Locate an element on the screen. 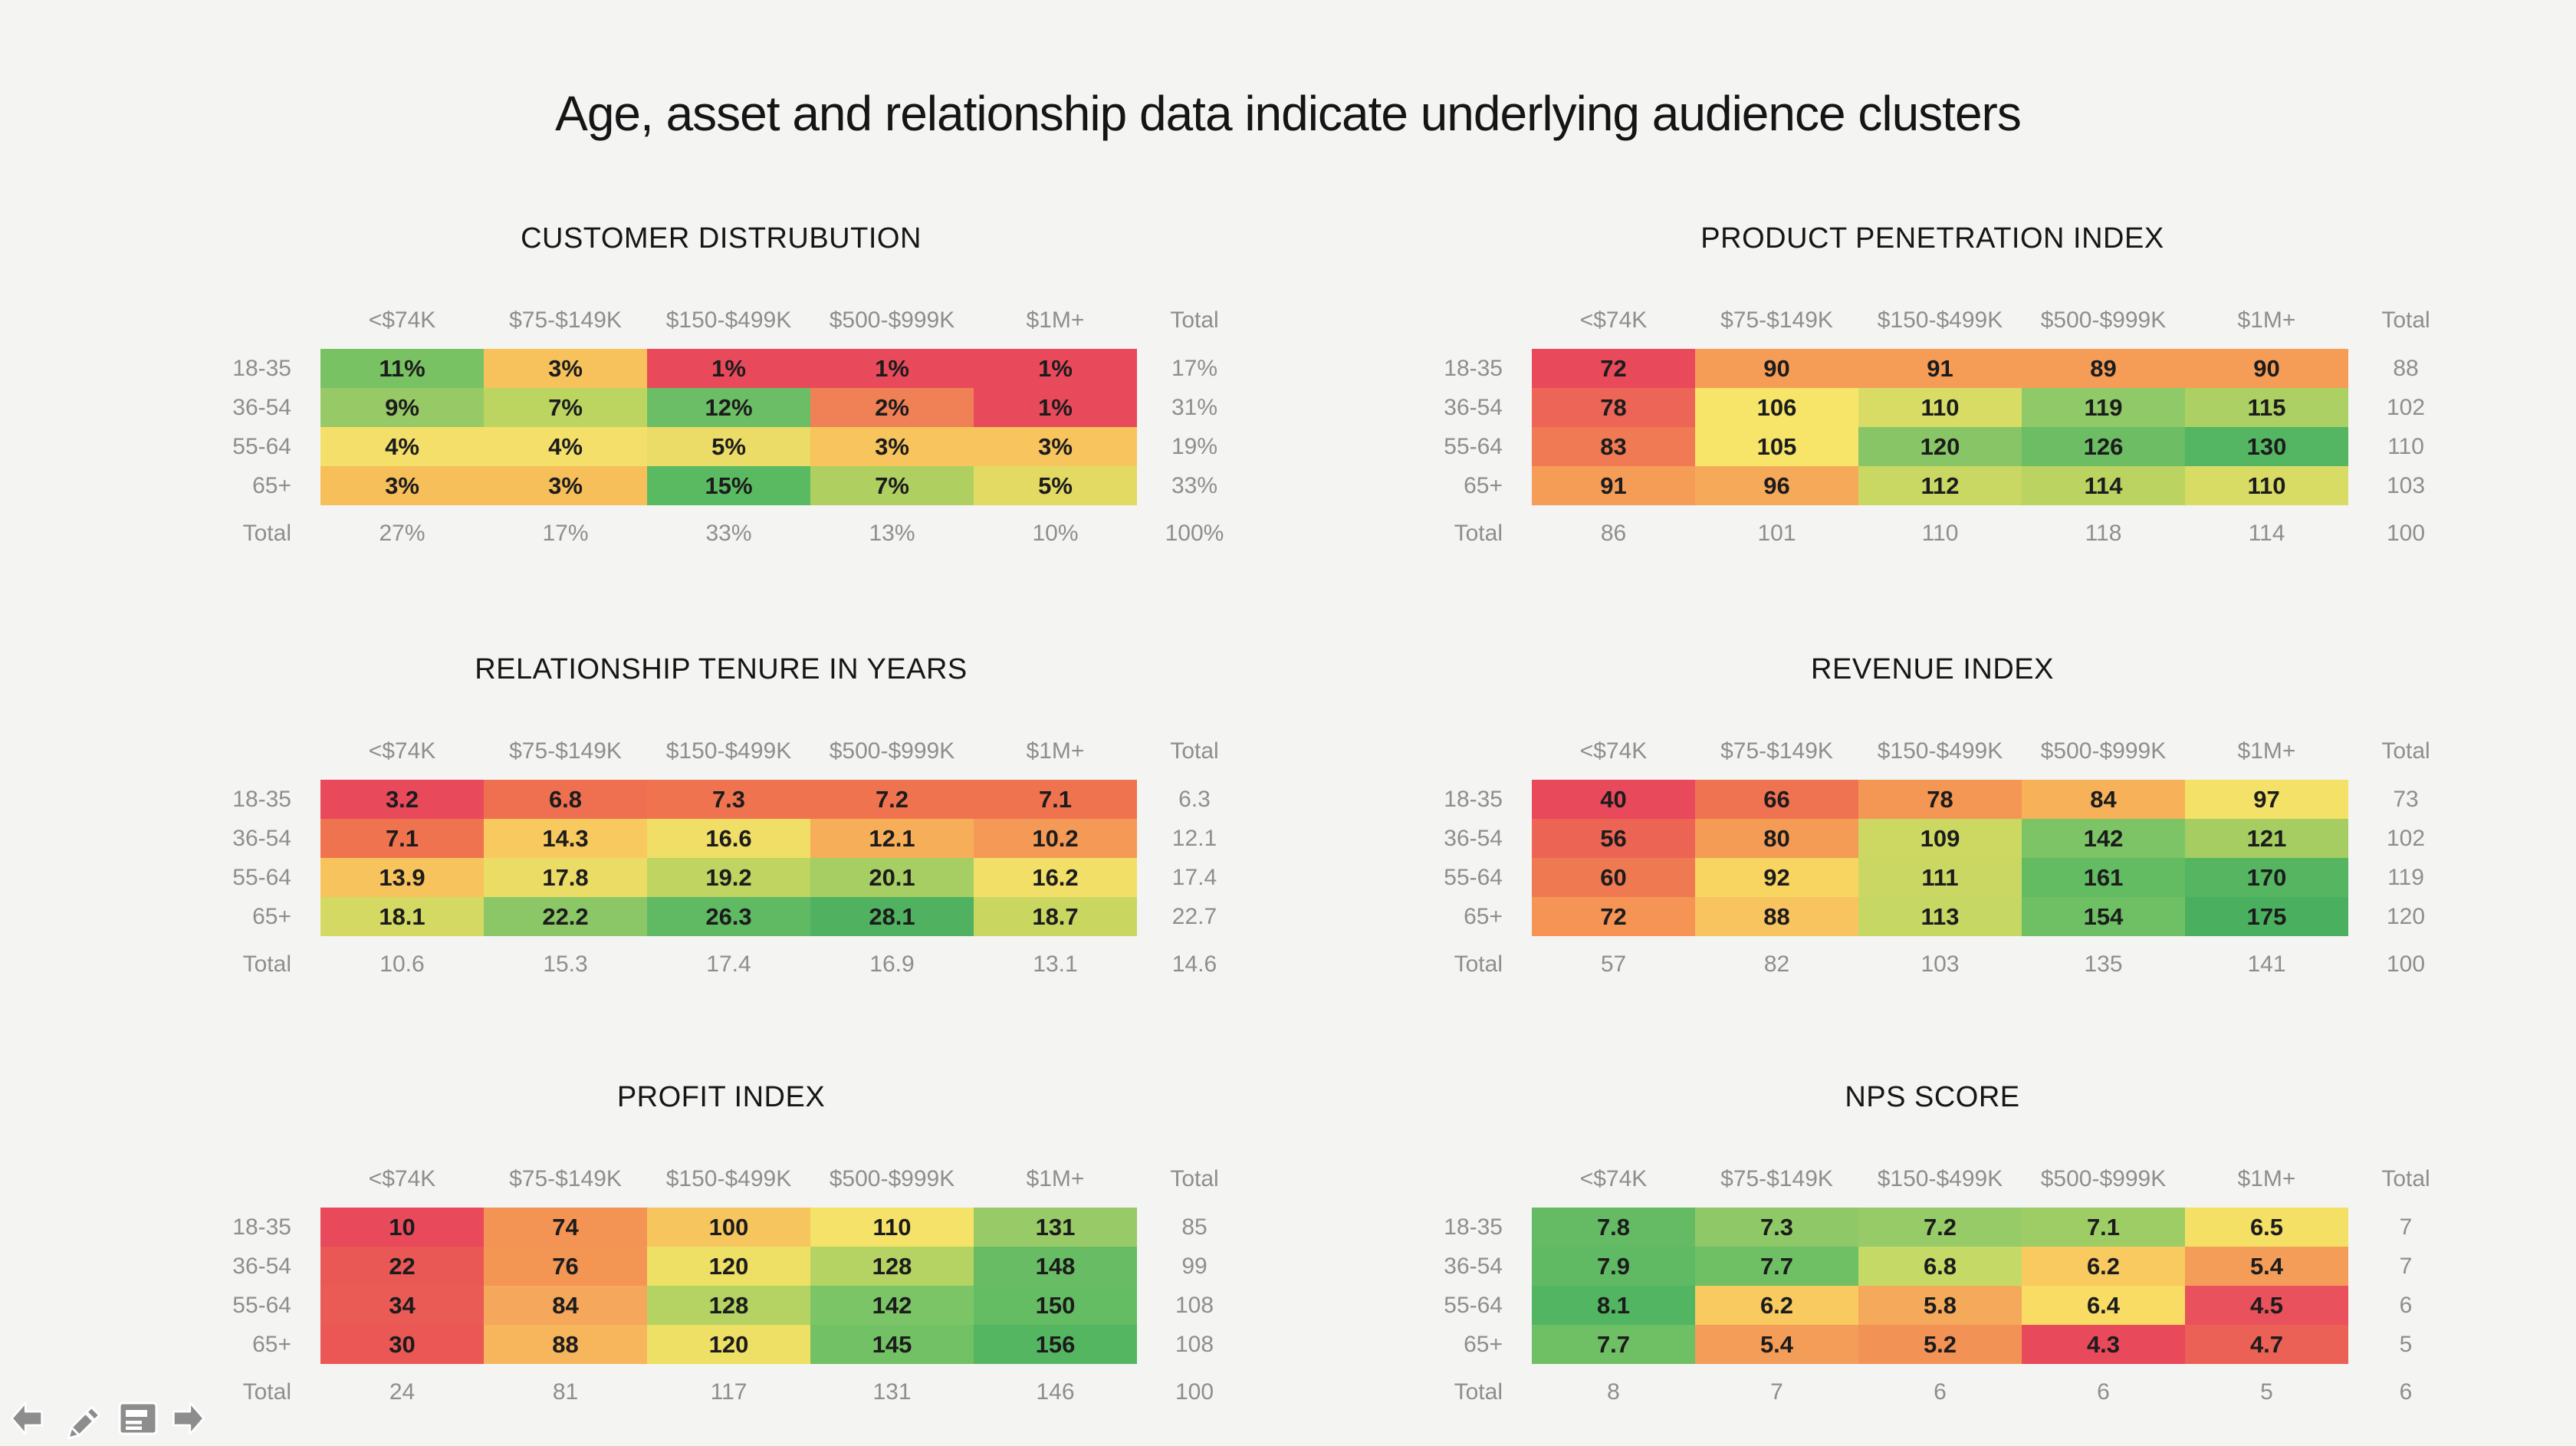 The image size is (2576, 1446). heatmap-cell: 7.1 is located at coordinates (2103, 1228).